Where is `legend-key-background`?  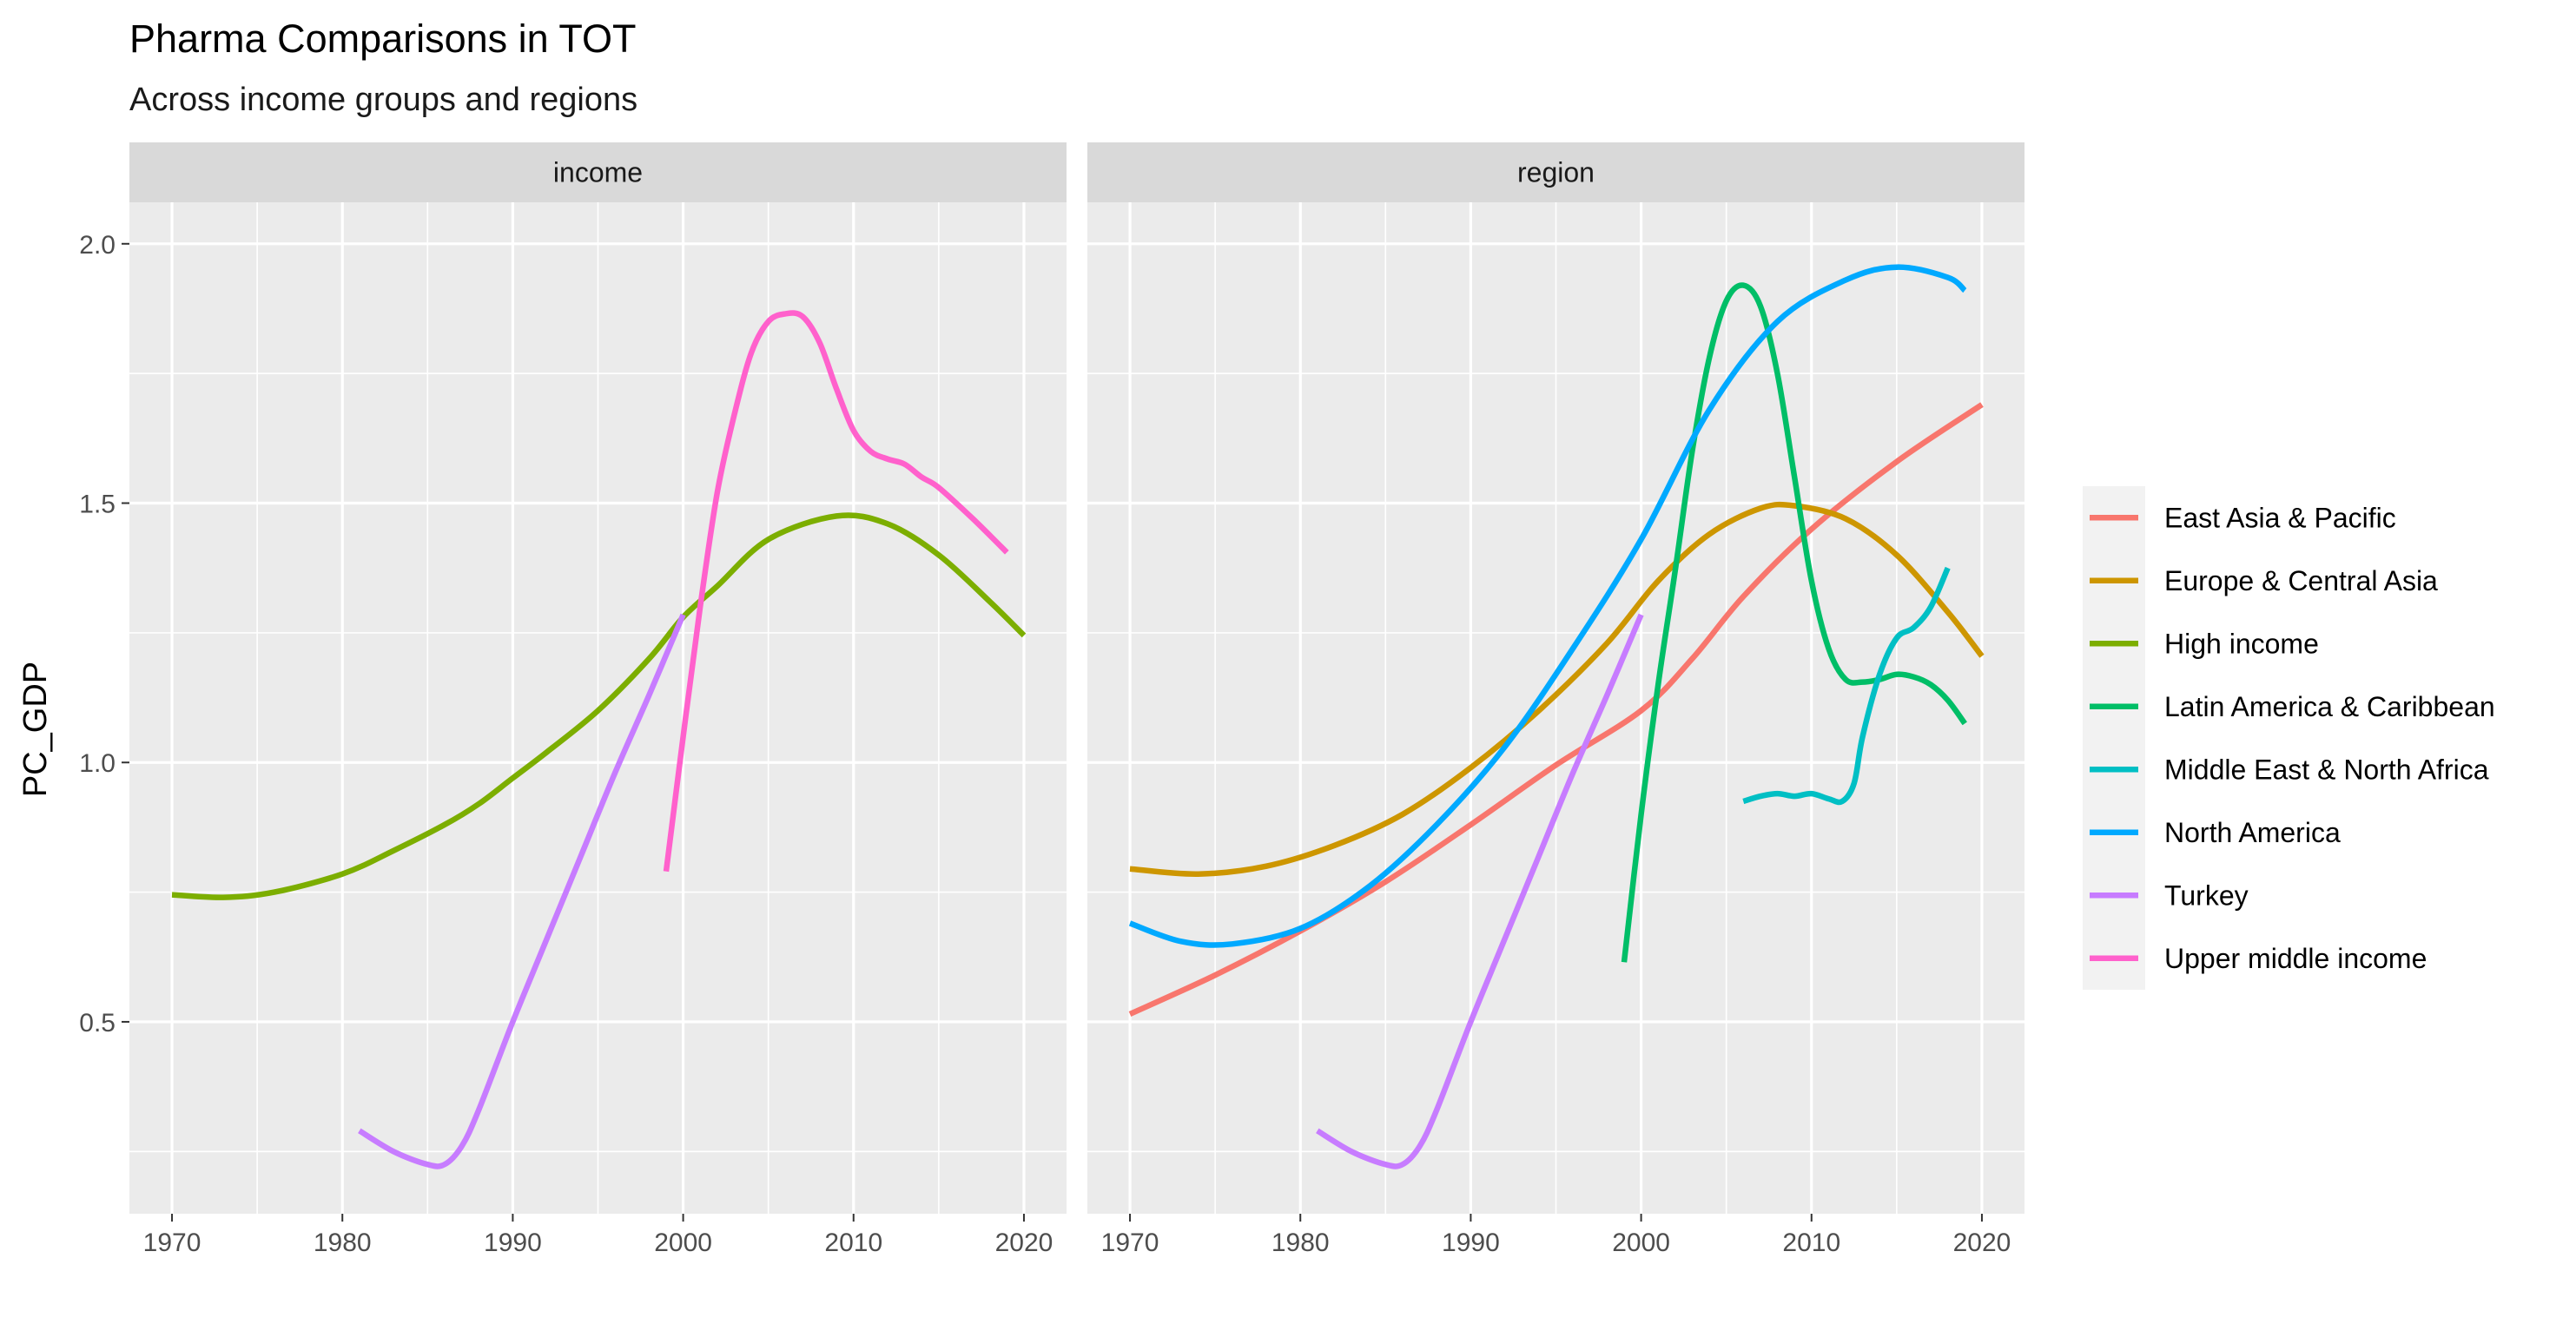 legend-key-background is located at coordinates (2114, 738).